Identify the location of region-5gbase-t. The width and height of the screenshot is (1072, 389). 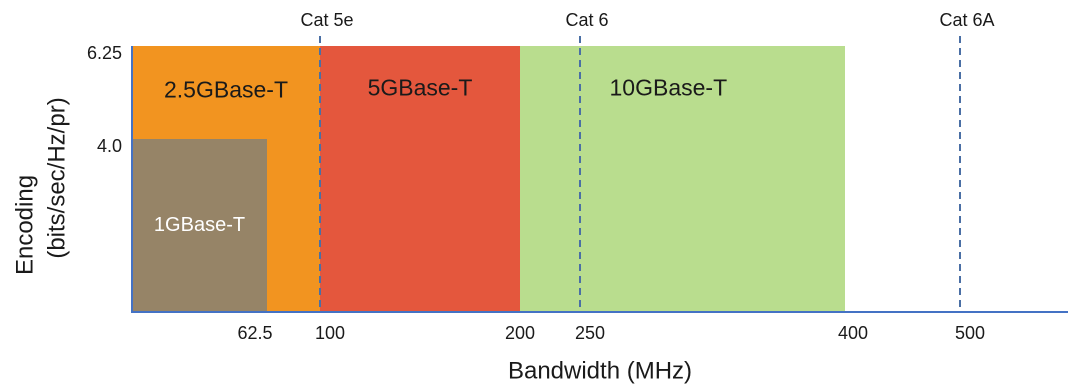
(420, 179).